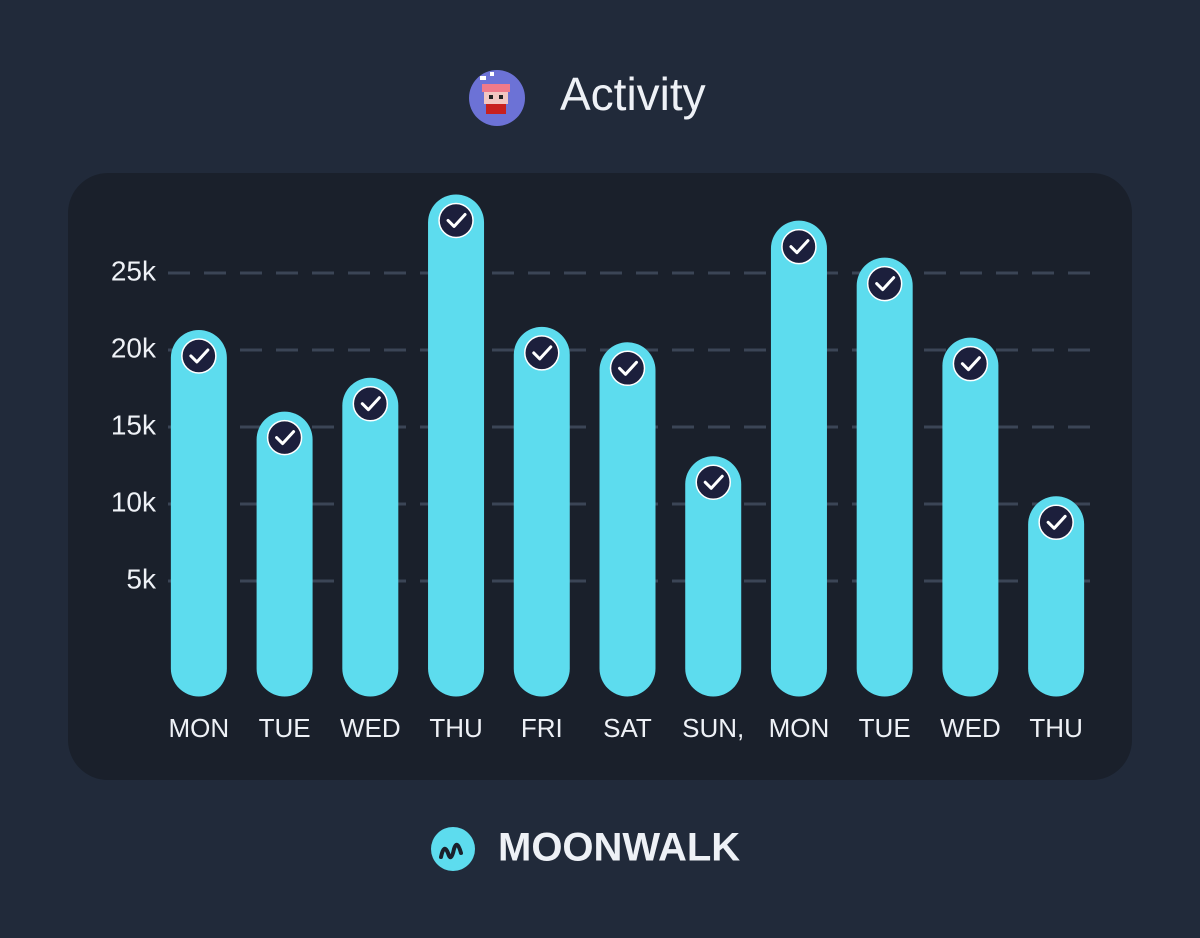 The image size is (1200, 938). Describe the element at coordinates (627, 728) in the screenshot. I see `x-tick-label: SAT` at that location.